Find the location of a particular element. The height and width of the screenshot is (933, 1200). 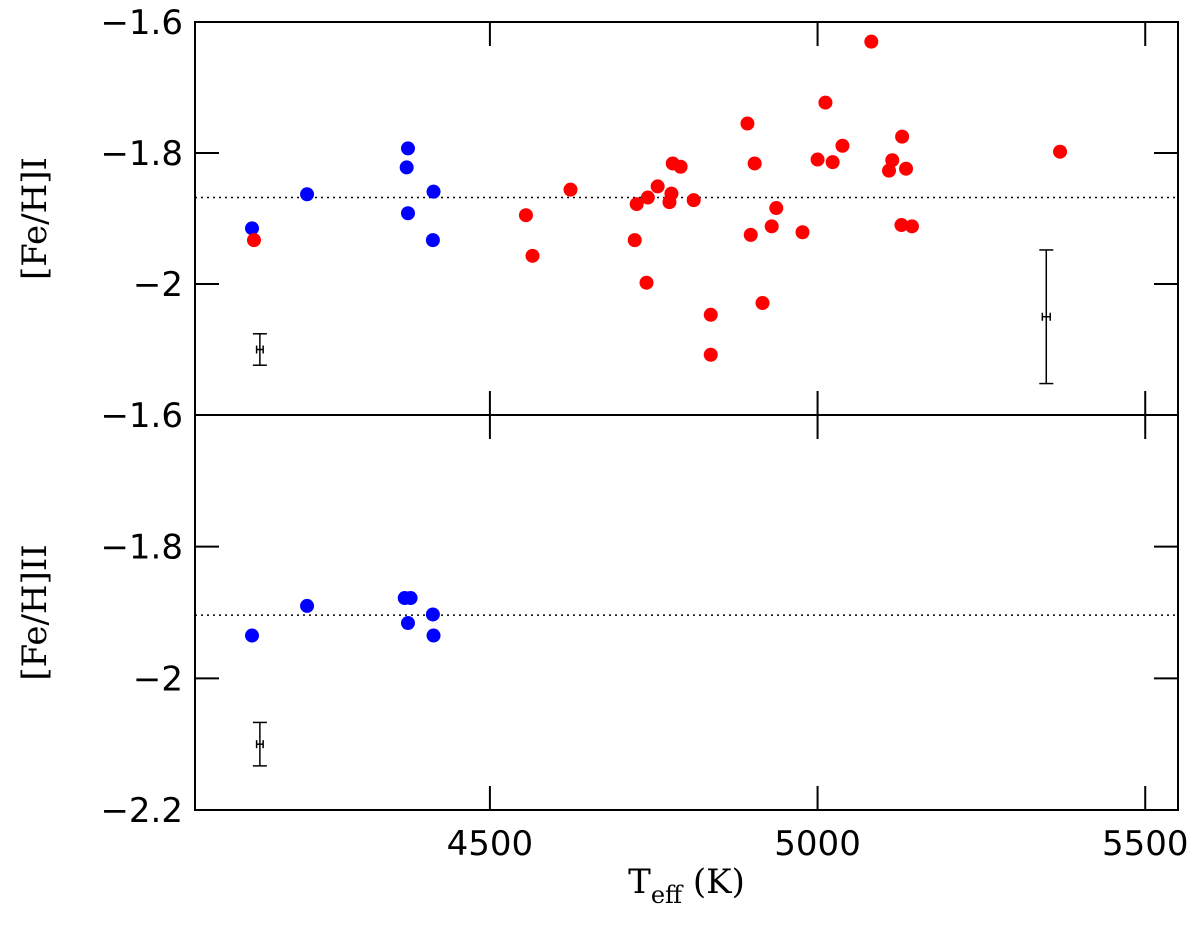

y-axis-label: [Fe/H]II is located at coordinates (35, 612).